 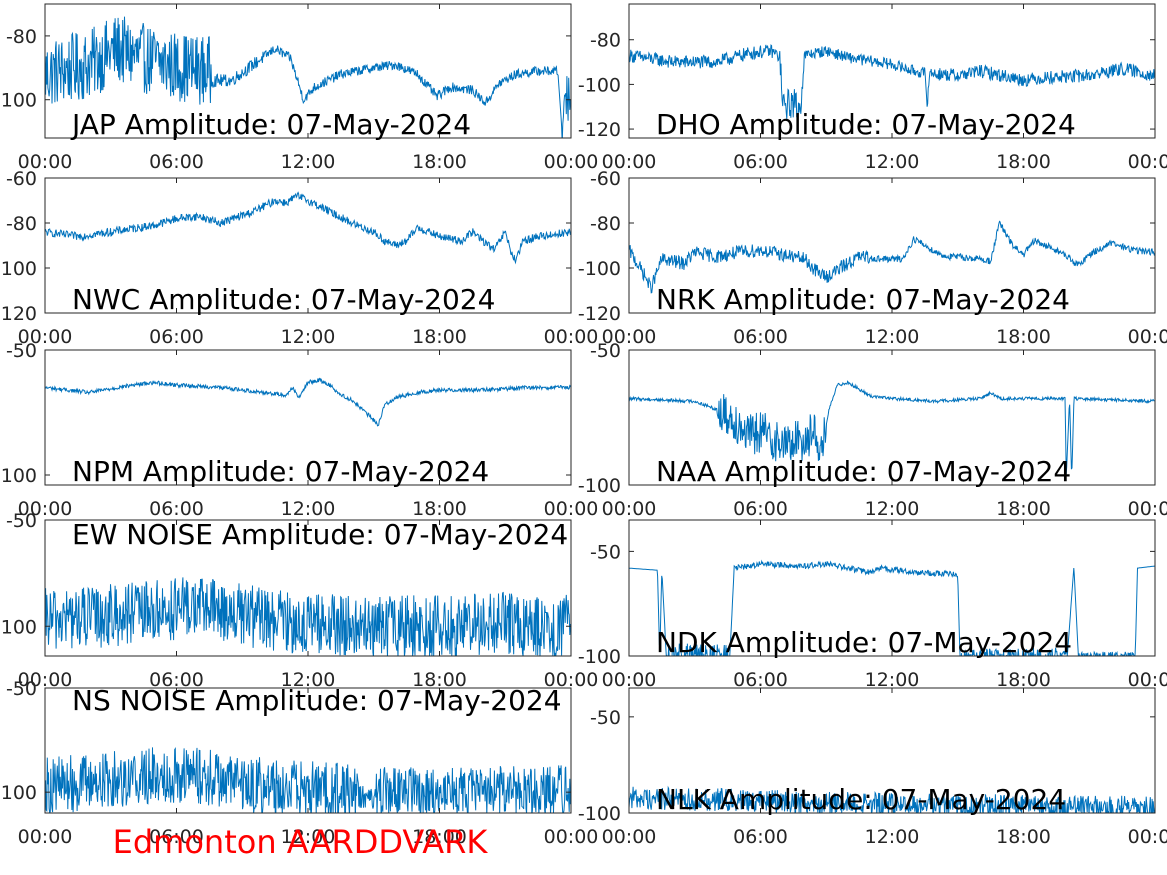 I want to click on panel-title: NS NOISE Amplitude: 07-May-2024, so click(x=317, y=700).